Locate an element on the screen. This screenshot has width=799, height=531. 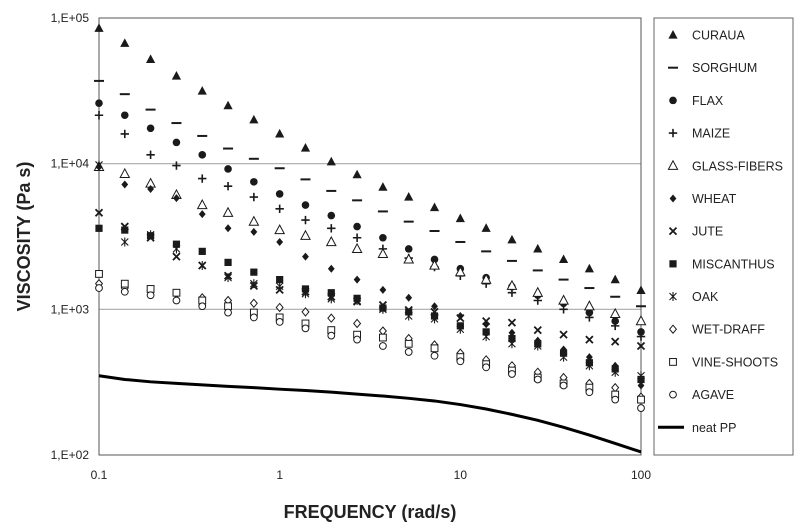
legend-label: WET-DRAFF is located at coordinates (728, 330).